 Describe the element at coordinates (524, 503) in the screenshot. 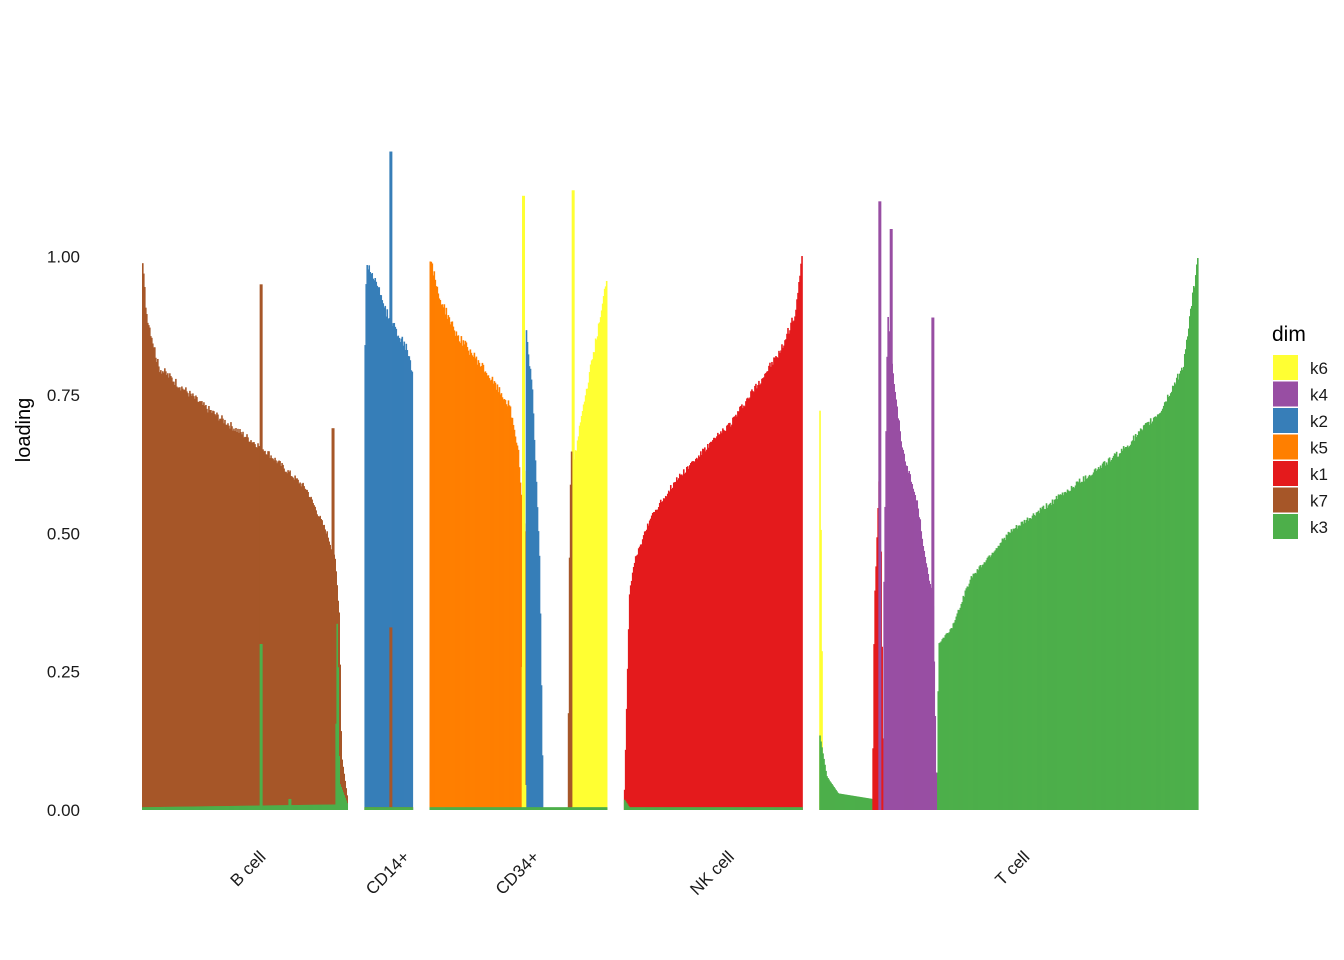

I see `spike-k6` at that location.